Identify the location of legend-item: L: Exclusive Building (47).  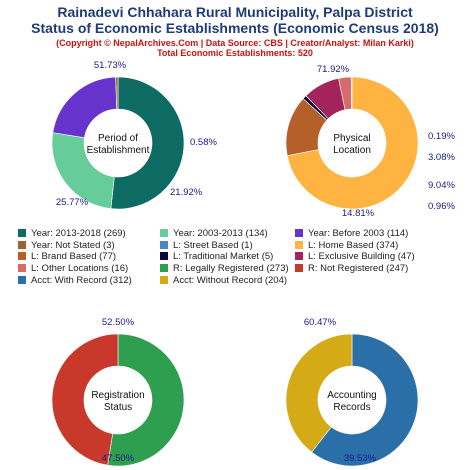
(355, 256).